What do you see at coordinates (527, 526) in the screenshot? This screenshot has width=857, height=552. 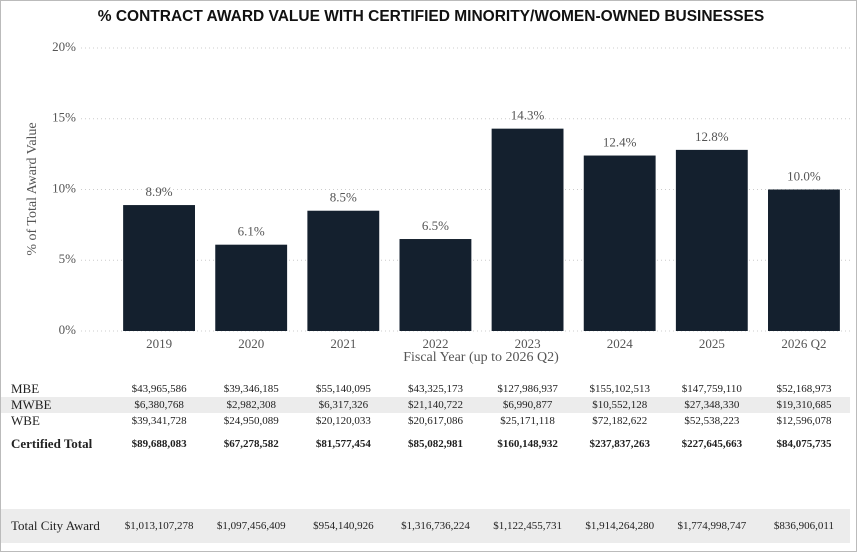 I see `table-cell: $1,122,455,731` at bounding box center [527, 526].